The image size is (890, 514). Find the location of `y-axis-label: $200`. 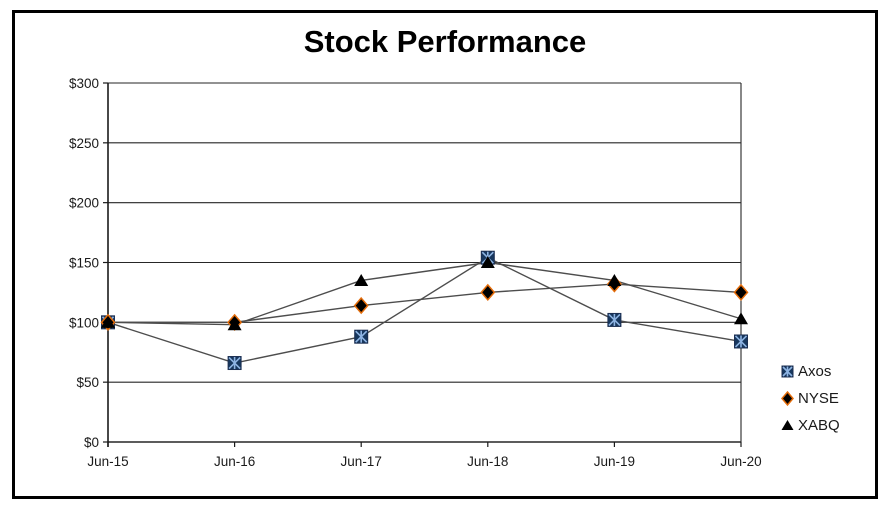

y-axis-label: $200 is located at coordinates (84, 203).